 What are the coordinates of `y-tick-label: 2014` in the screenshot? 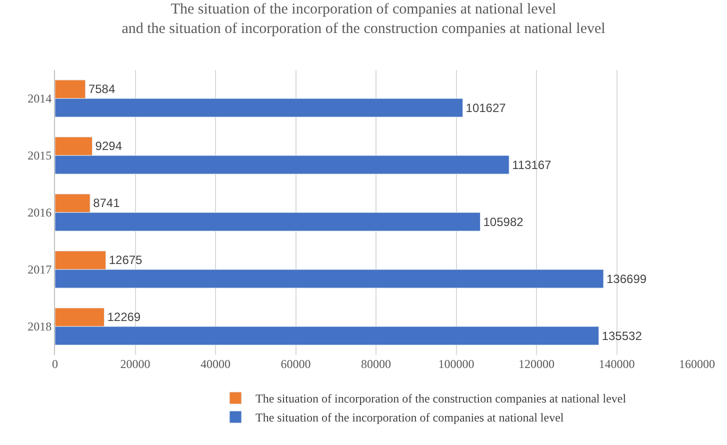 It's located at (40, 99).